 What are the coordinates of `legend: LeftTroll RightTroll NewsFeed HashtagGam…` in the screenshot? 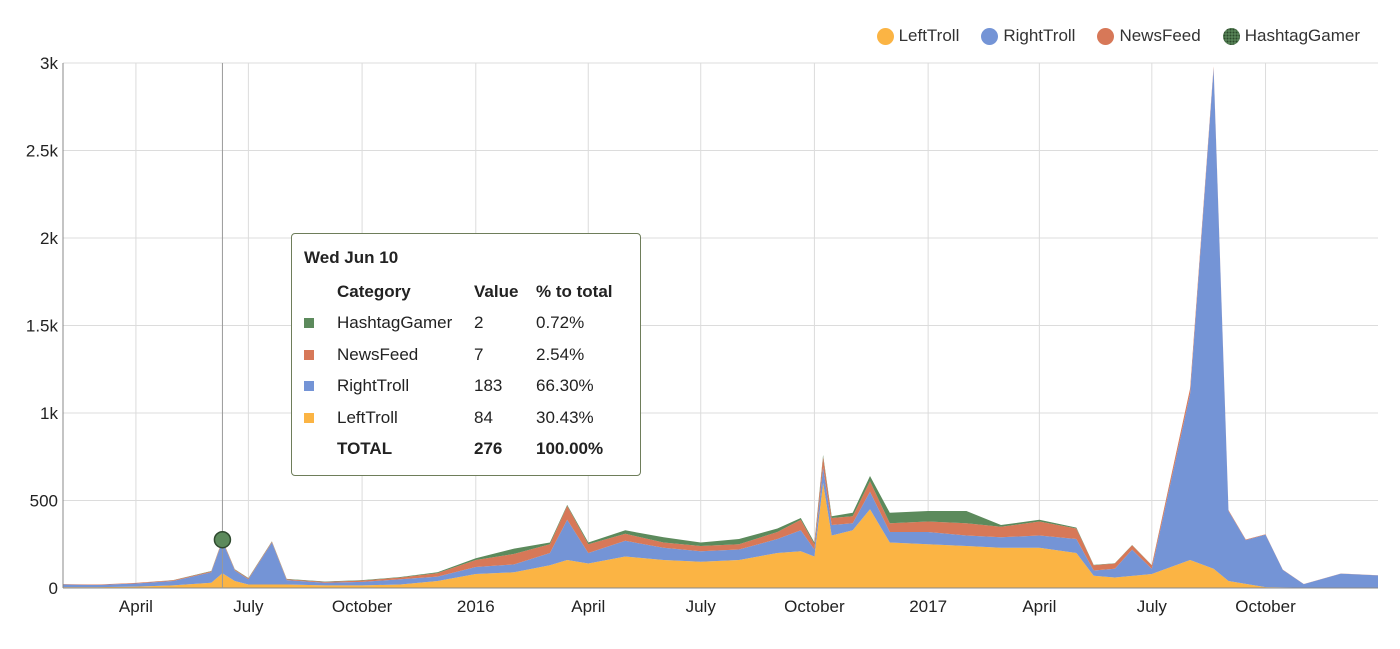 It's located at (1118, 36).